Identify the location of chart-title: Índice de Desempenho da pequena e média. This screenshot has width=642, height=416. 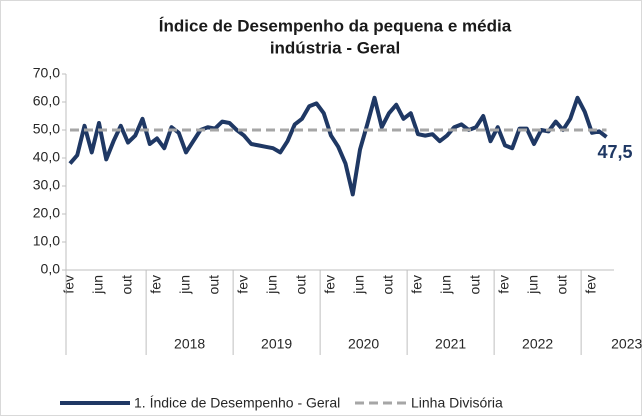
(335, 25).